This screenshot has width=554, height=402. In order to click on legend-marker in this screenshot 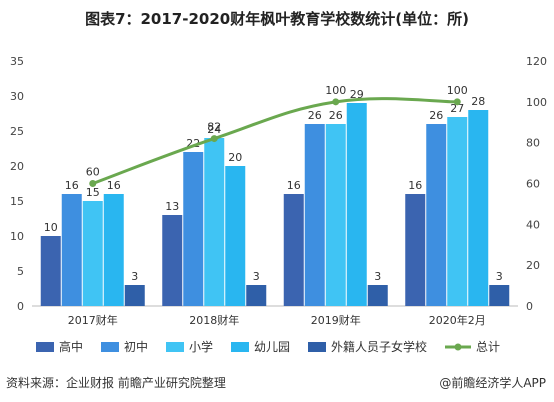, I will do `click(458, 347)`.